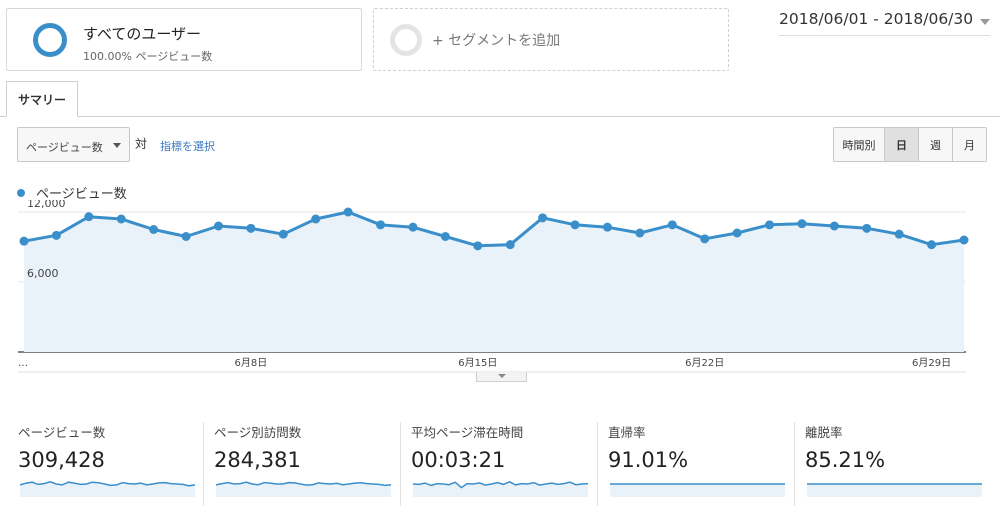  What do you see at coordinates (62, 432) in the screenshot?
I see `scorecard-label: ページビュー数` at bounding box center [62, 432].